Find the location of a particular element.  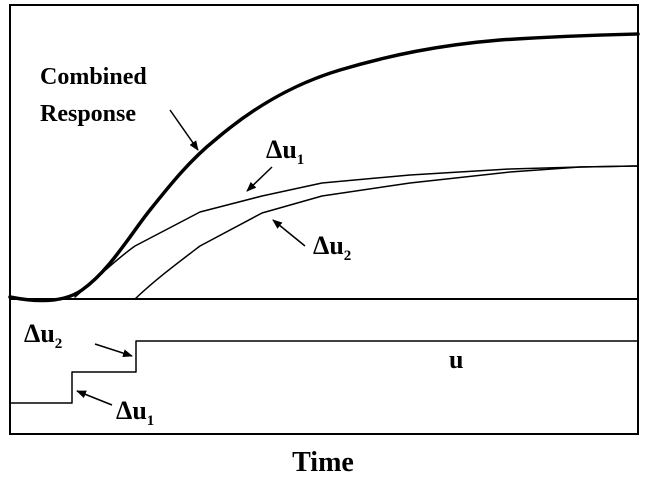

delta-u2-input-arrow is located at coordinates (113, 350).